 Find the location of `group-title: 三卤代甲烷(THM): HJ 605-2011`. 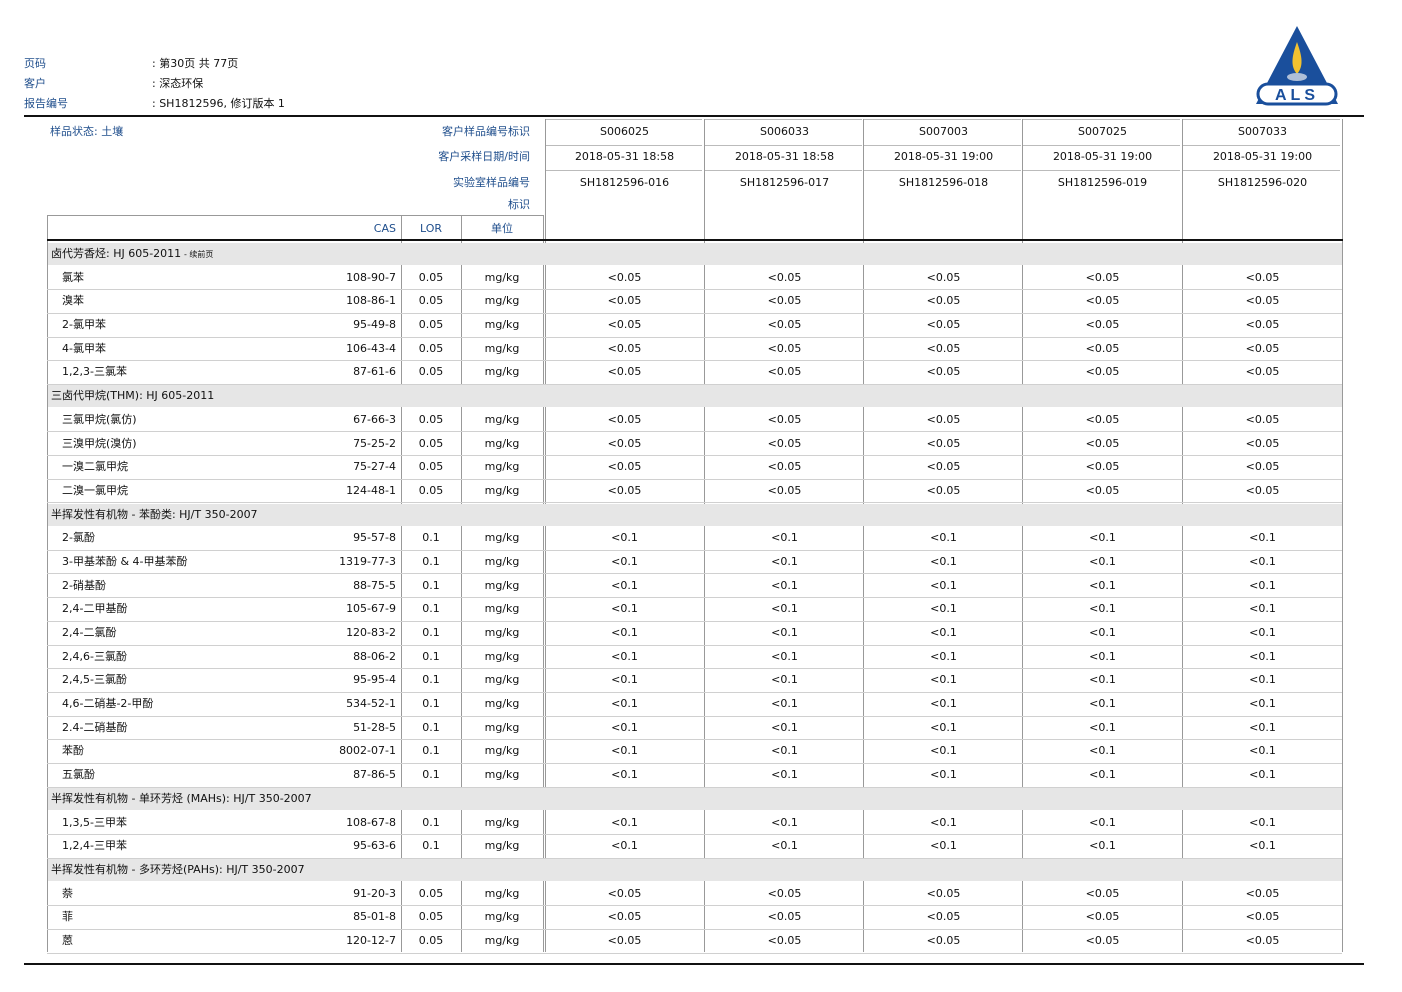

group-title: 三卤代甲烷(THM): HJ 605-2011 is located at coordinates (133, 396).